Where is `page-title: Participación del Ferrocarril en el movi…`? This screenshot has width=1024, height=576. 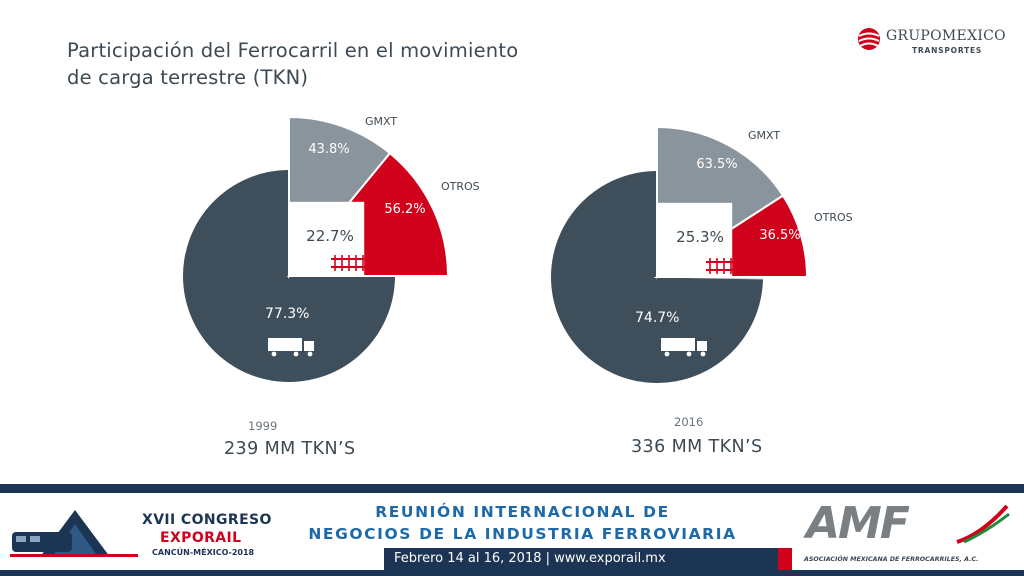 page-title: Participación del Ferrocarril en el movi… is located at coordinates (327, 64).